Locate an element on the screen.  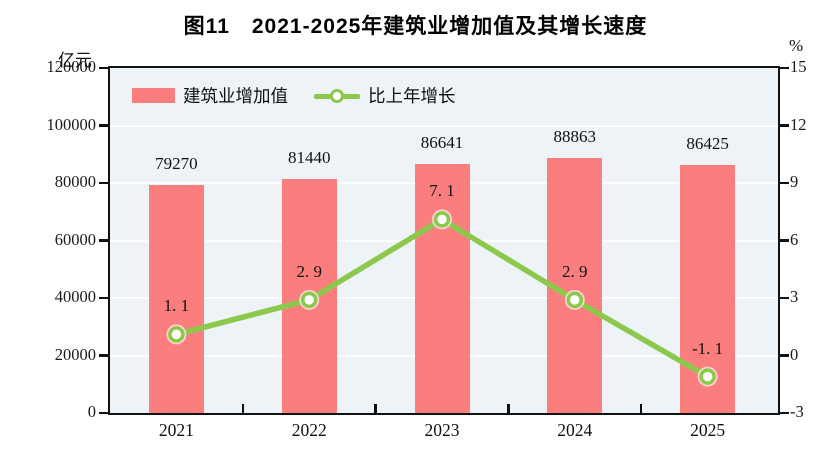
bar-value-label: 81440 is located at coordinates (309, 157).